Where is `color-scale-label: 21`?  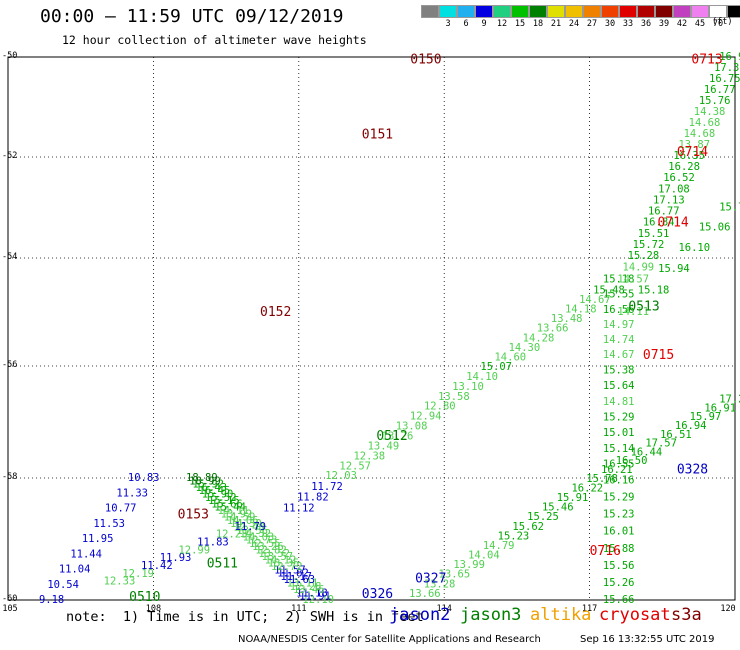 color-scale-label: 21 is located at coordinates (556, 24).